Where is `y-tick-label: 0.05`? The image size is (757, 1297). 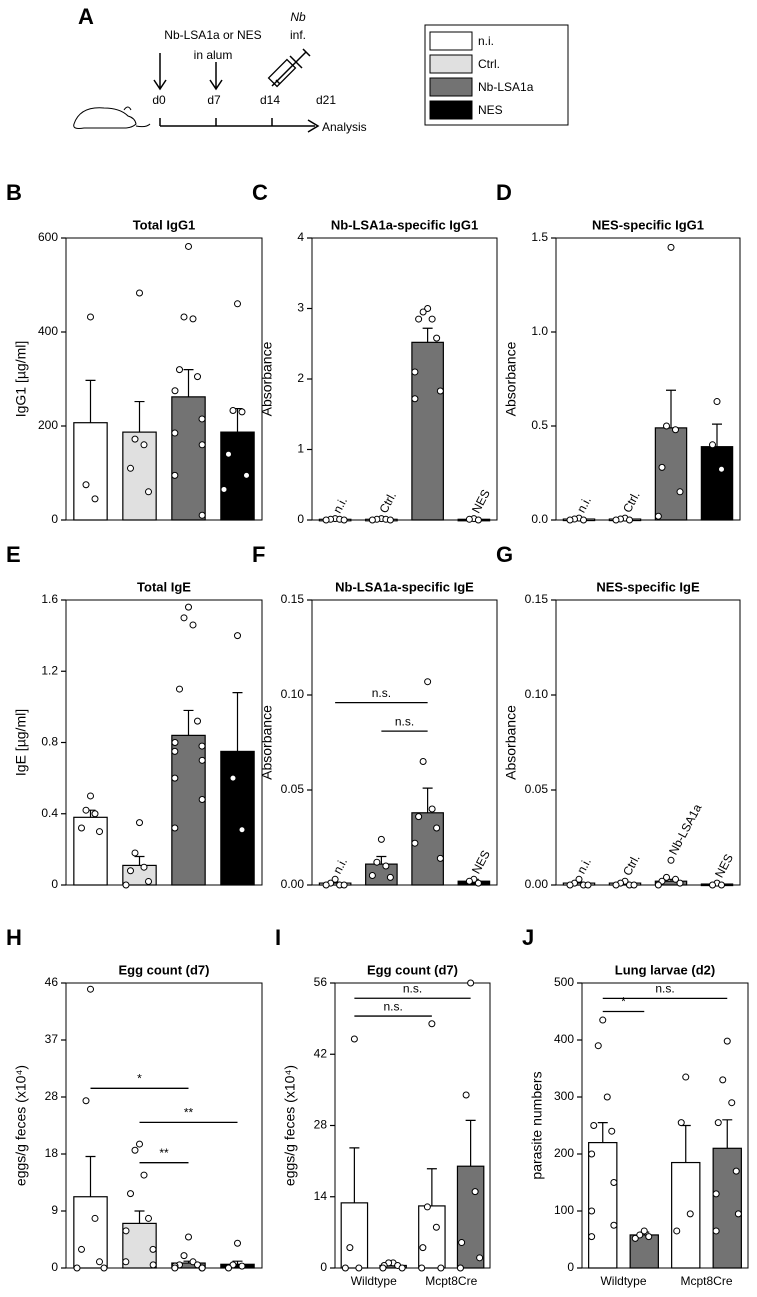
y-tick-label: 0.05 is located at coordinates (537, 789).